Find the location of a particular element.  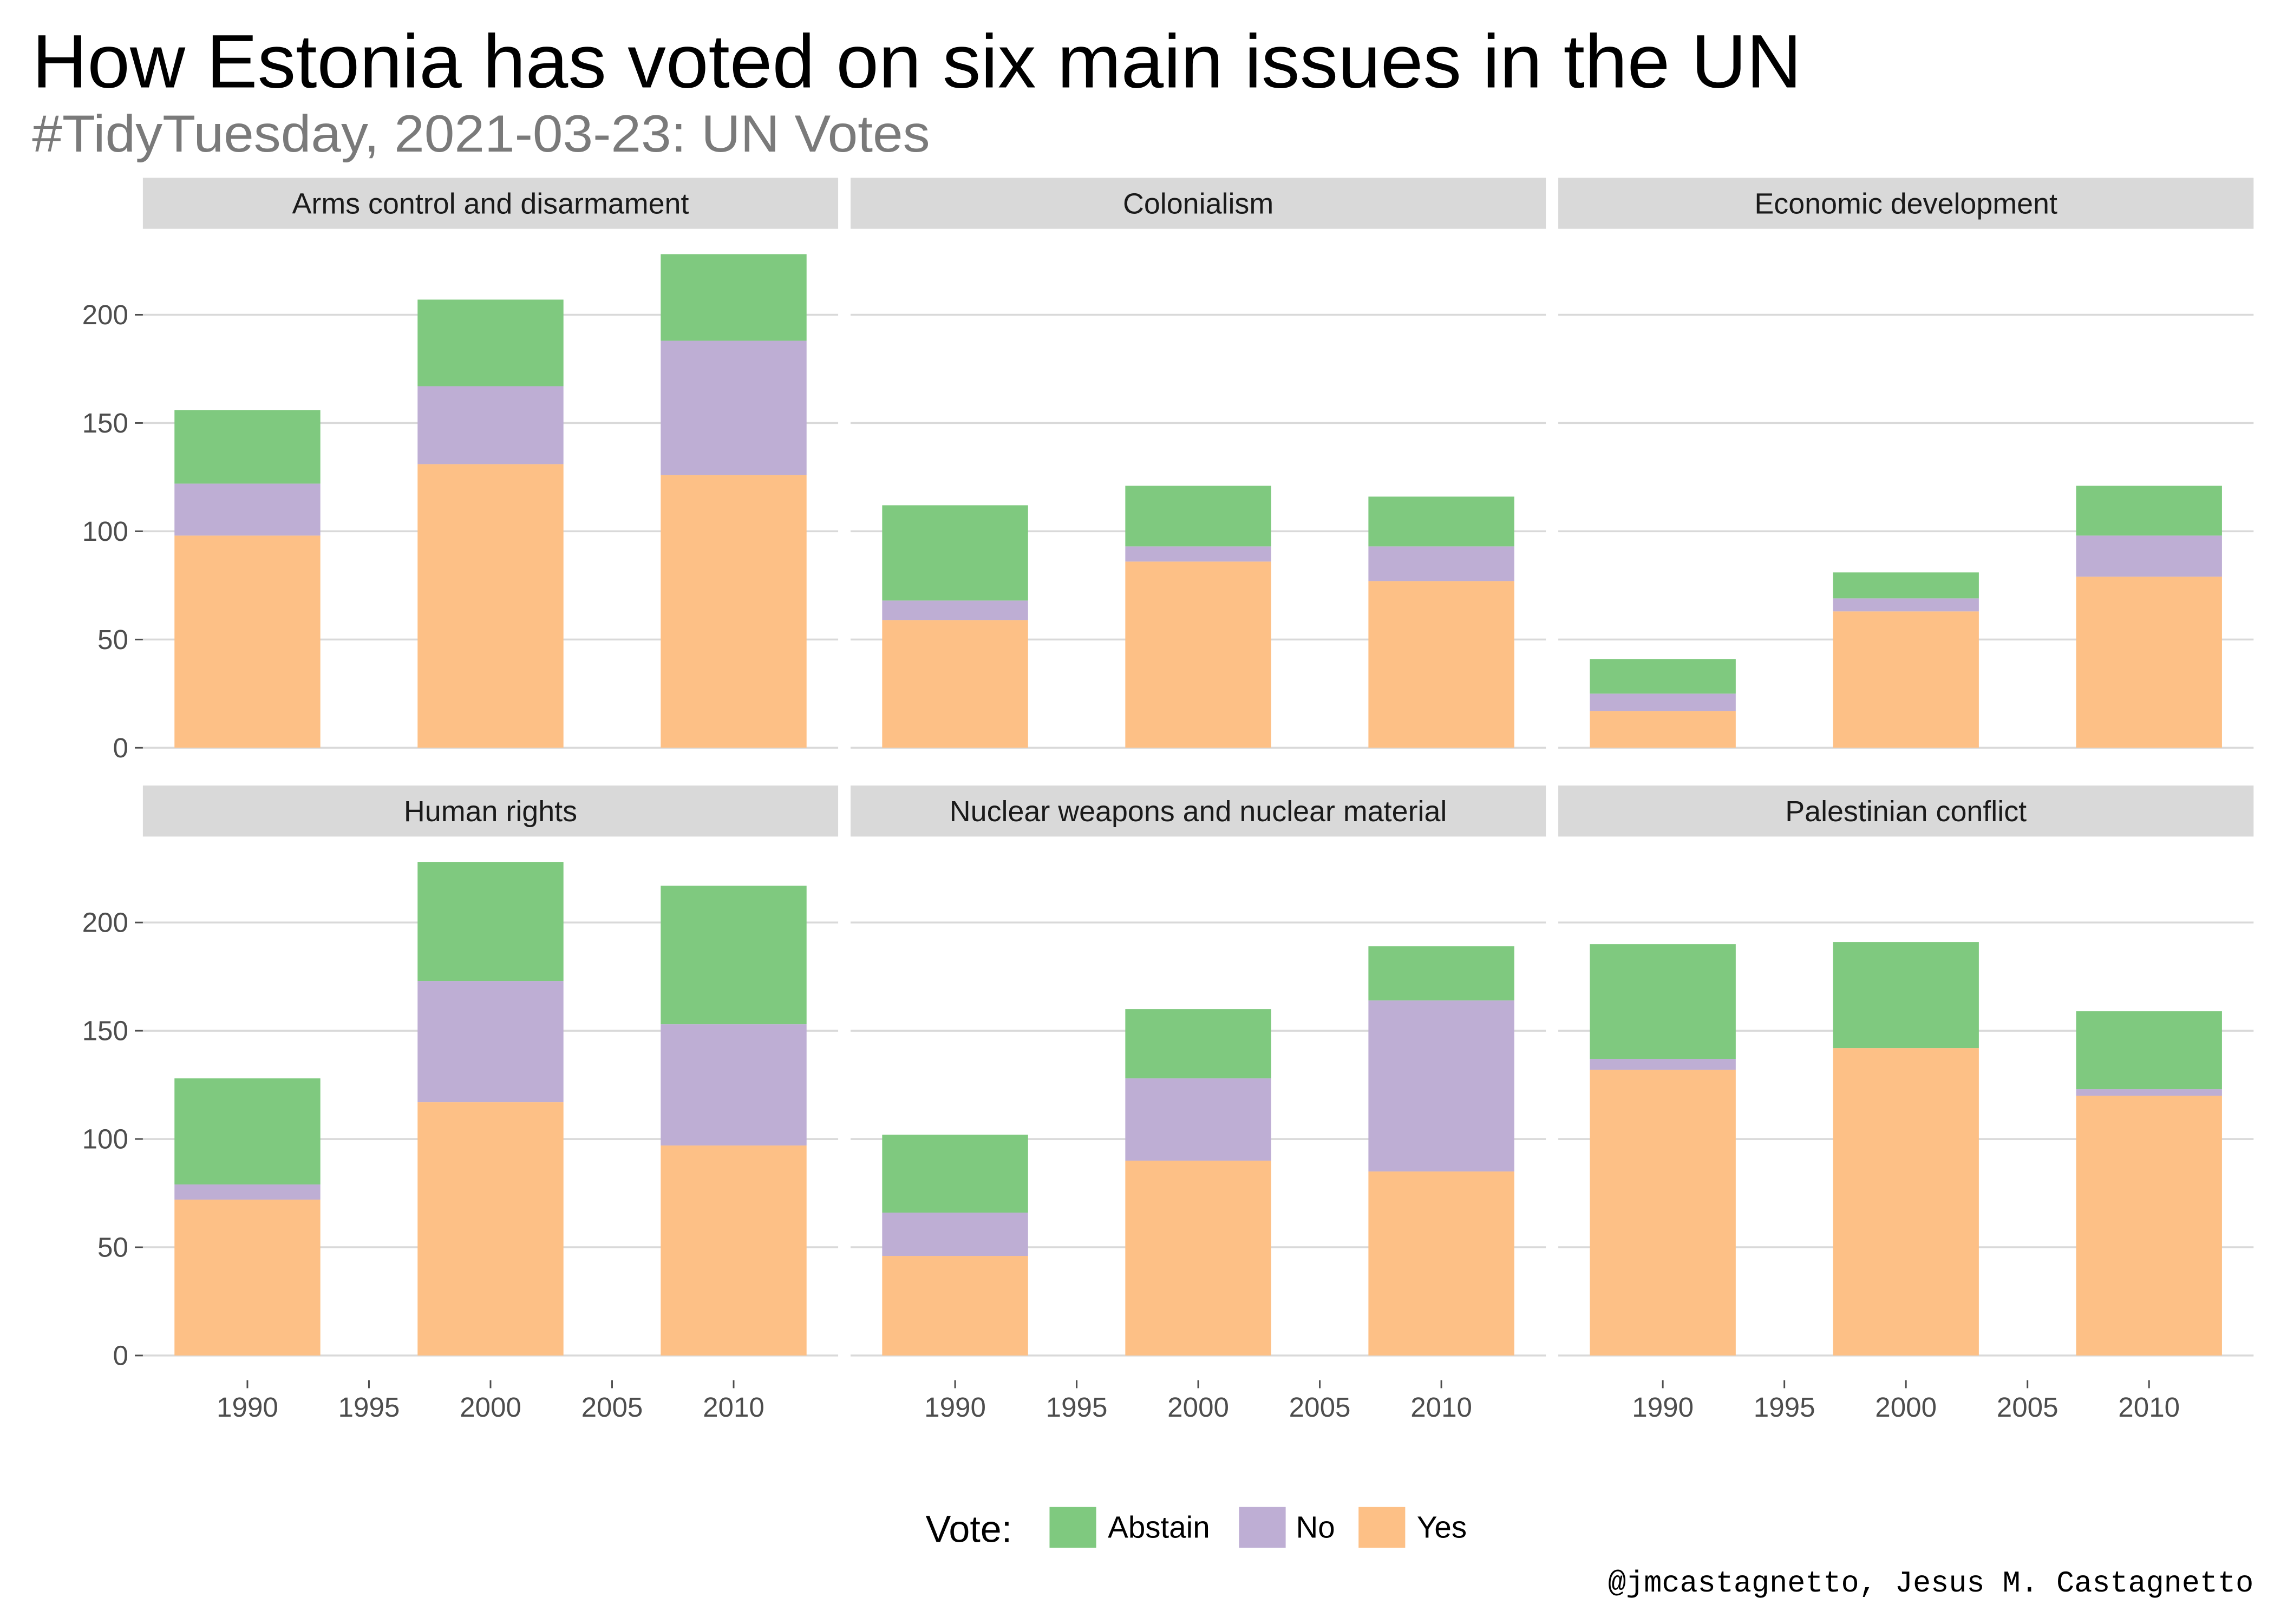

legend: Vote: Abstain No Yes is located at coordinates (1197, 1528).